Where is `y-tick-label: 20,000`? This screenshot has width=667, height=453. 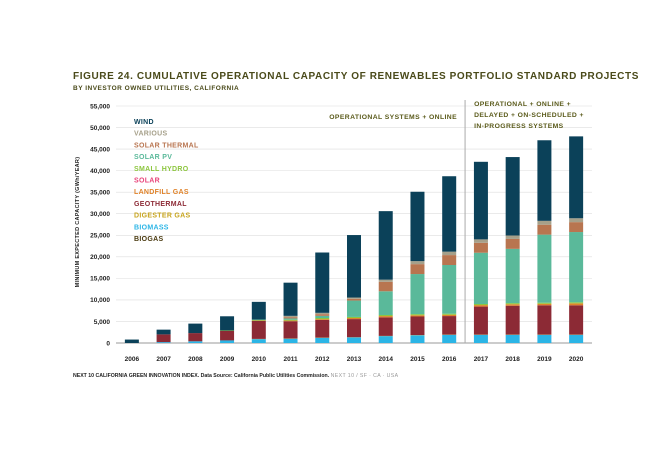 y-tick-label: 20,000 is located at coordinates (100, 257).